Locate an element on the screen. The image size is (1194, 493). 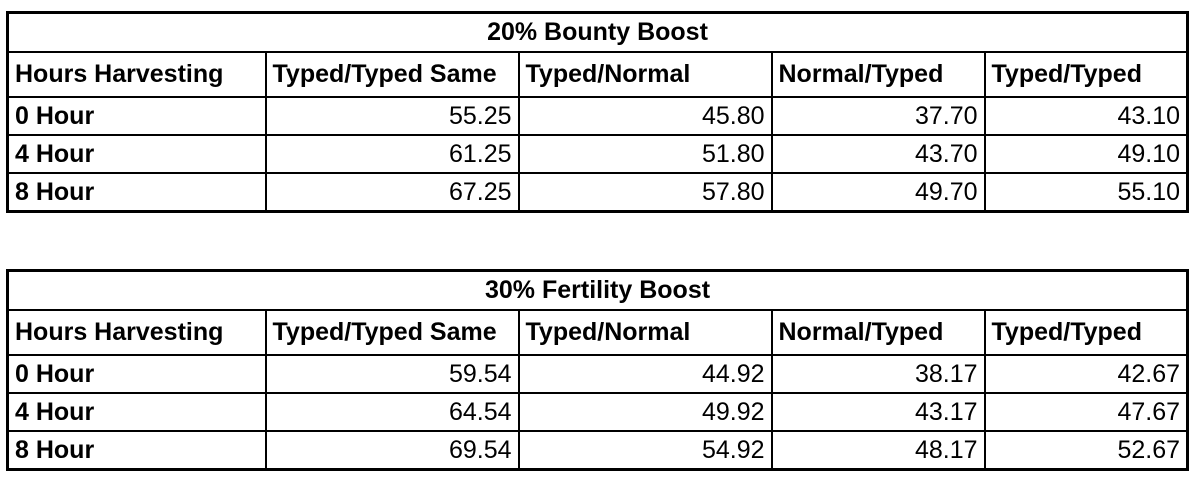
table-cell: 55.25 is located at coordinates (392, 116).